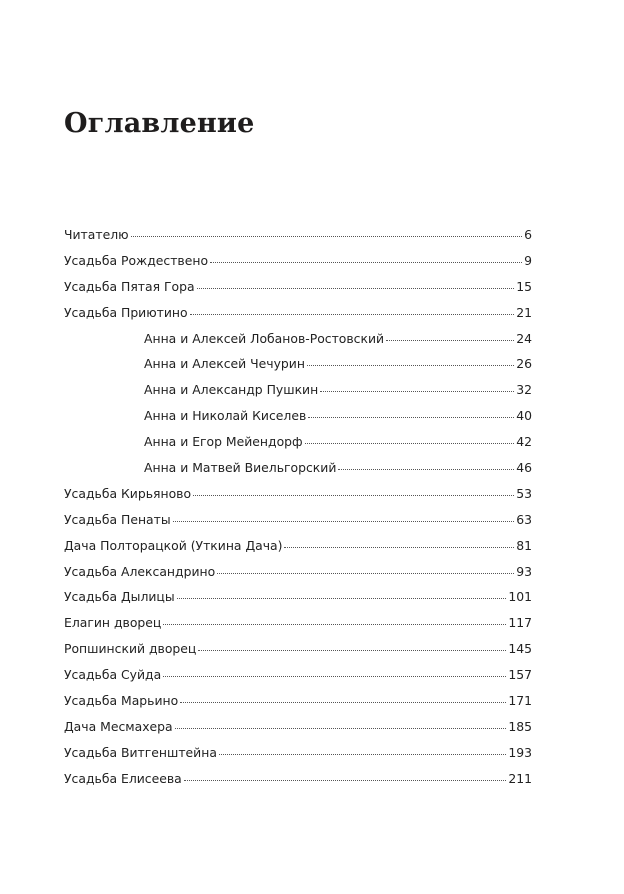 This screenshot has width=624, height=894. I want to click on toc-page-number: 145, so click(520, 649).